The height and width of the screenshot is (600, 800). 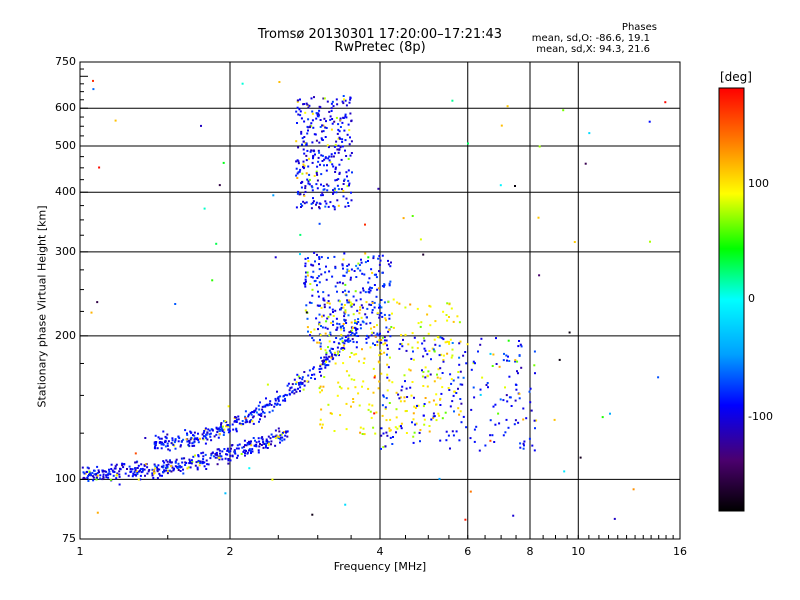 I want to click on colorbar-tick-100: 100, so click(x=758, y=183).